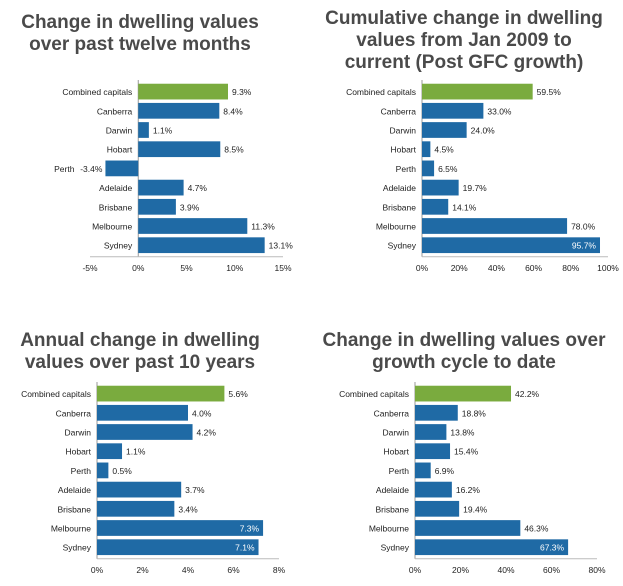 This screenshot has width=623, height=586. What do you see at coordinates (536, 529) in the screenshot?
I see `value-label: 46.3%` at bounding box center [536, 529].